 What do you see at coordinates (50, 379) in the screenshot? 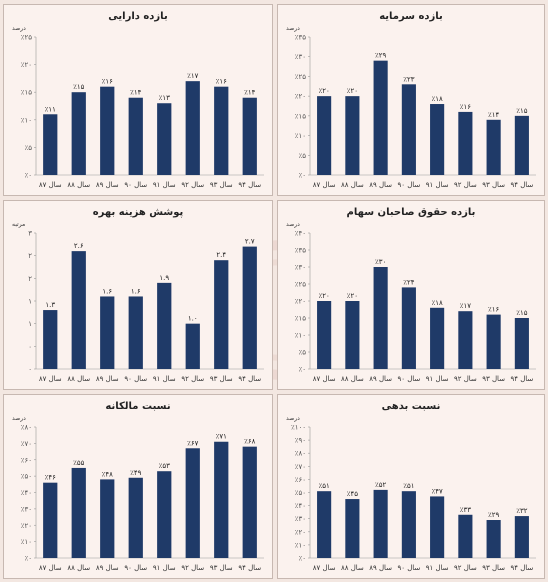
I see `x-tick-label: سال ۸۷` at bounding box center [50, 379].